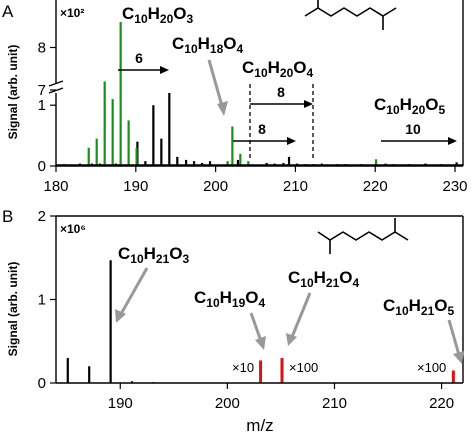 This screenshot has width=474, height=438. Describe the element at coordinates (132, 295) in the screenshot. I see `pointer-arrow-c10h21o3` at that location.